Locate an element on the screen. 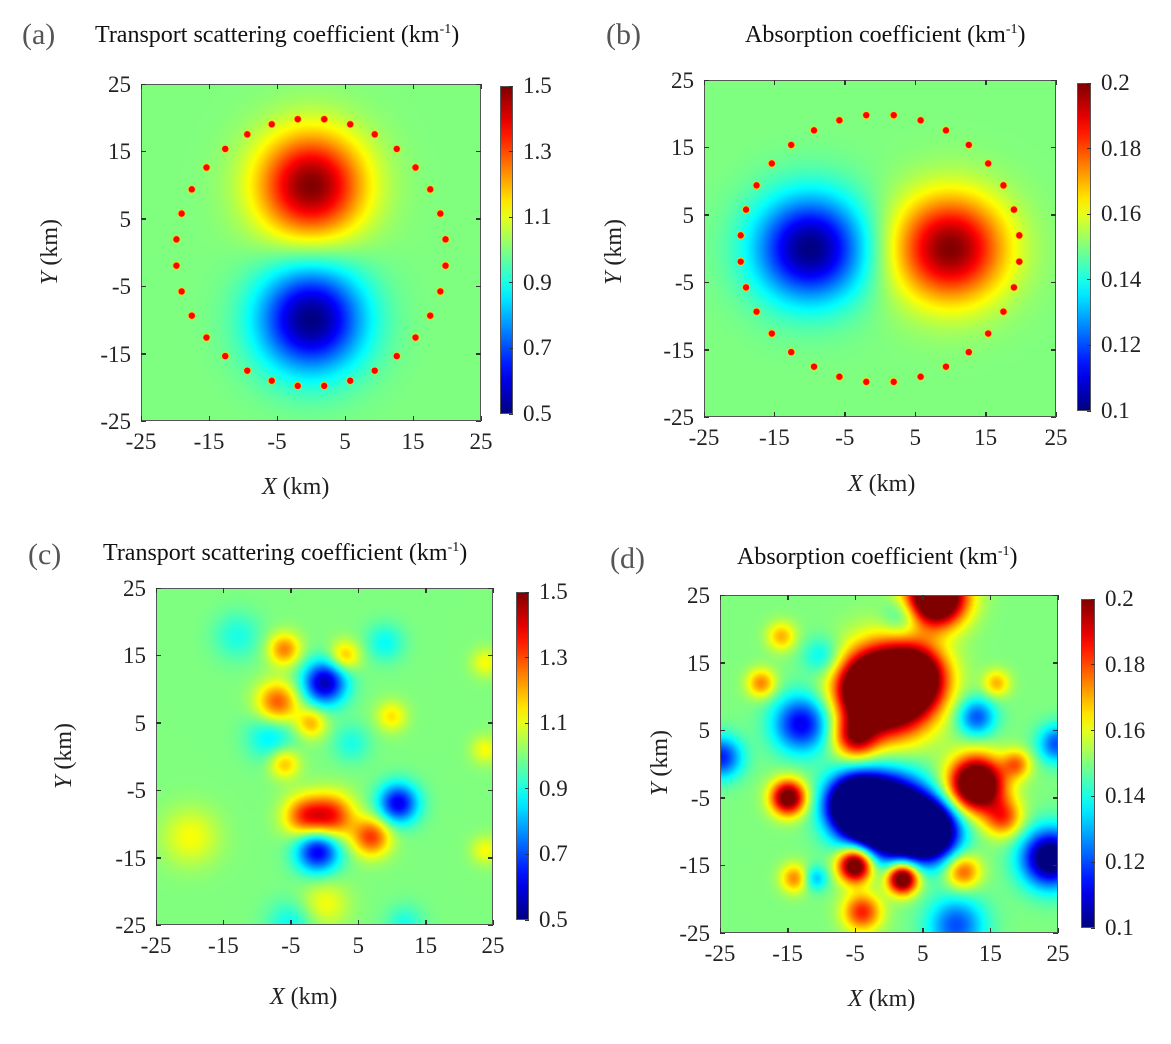 This screenshot has width=1171, height=1044. colorbar-tick-label: 0.18 is located at coordinates (1125, 664).